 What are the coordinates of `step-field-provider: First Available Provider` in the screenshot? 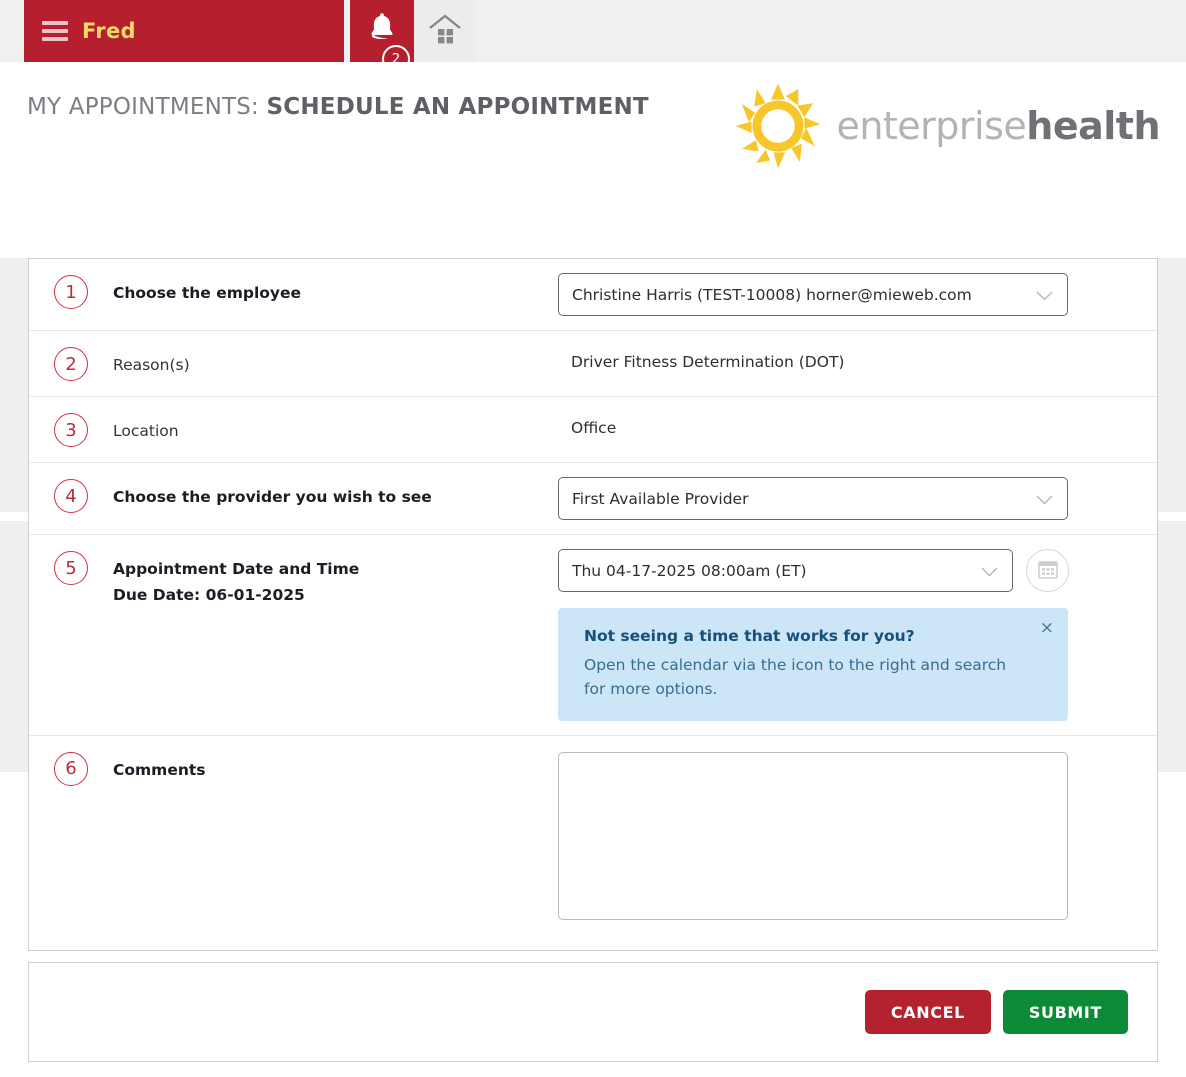 It's located at (857, 498).